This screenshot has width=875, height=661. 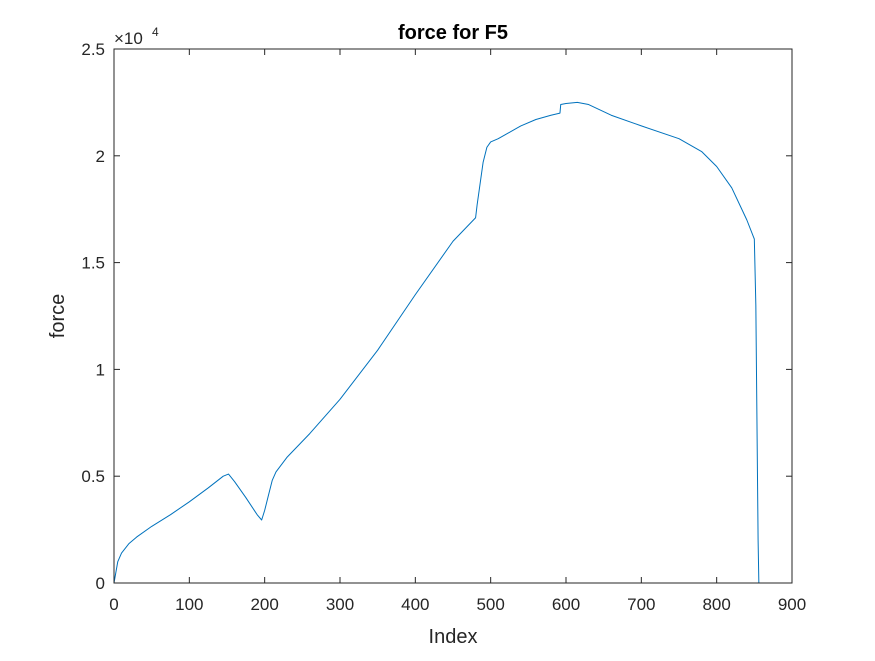 I want to click on x-tick-label: 300, so click(x=340, y=604).